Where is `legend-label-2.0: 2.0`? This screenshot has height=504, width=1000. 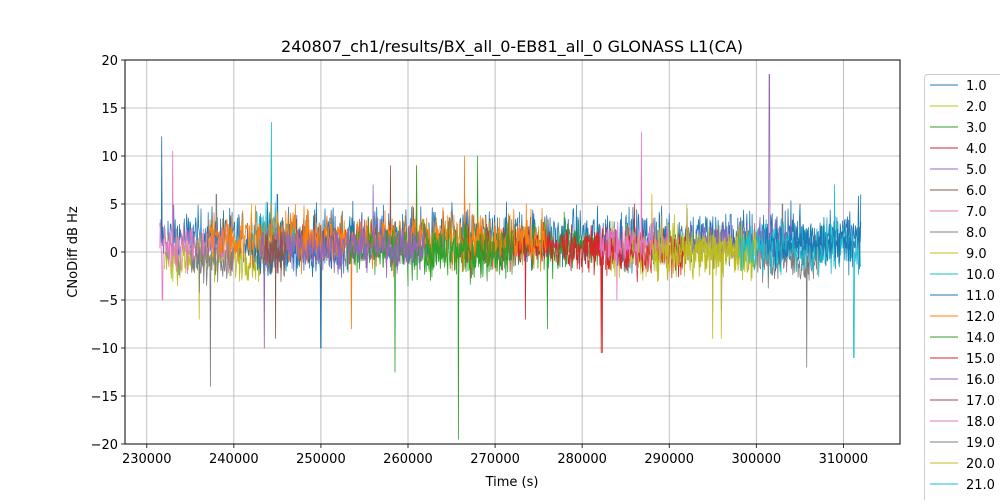 legend-label-2.0: 2.0 is located at coordinates (976, 107).